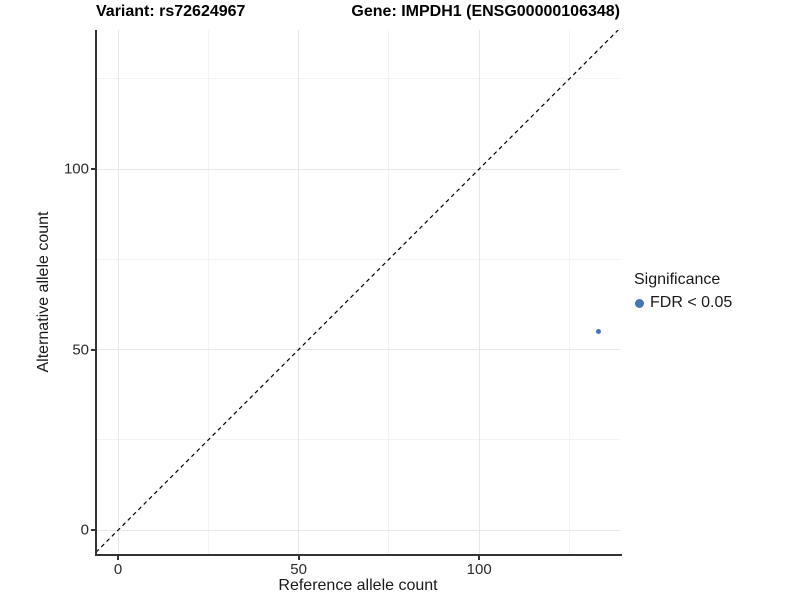 This screenshot has width=800, height=600. What do you see at coordinates (639, 303) in the screenshot?
I see `legend-key-dot` at bounding box center [639, 303].